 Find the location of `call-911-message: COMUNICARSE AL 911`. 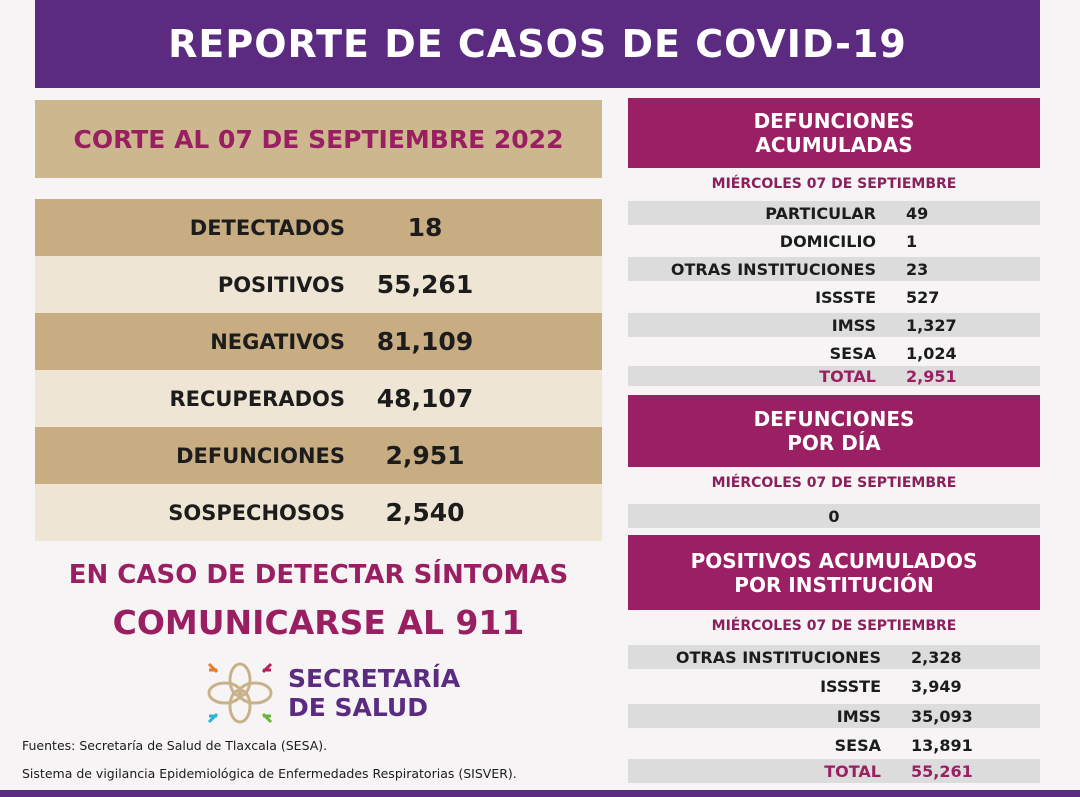

call-911-message: COMUNICARSE AL 911 is located at coordinates (318, 622).